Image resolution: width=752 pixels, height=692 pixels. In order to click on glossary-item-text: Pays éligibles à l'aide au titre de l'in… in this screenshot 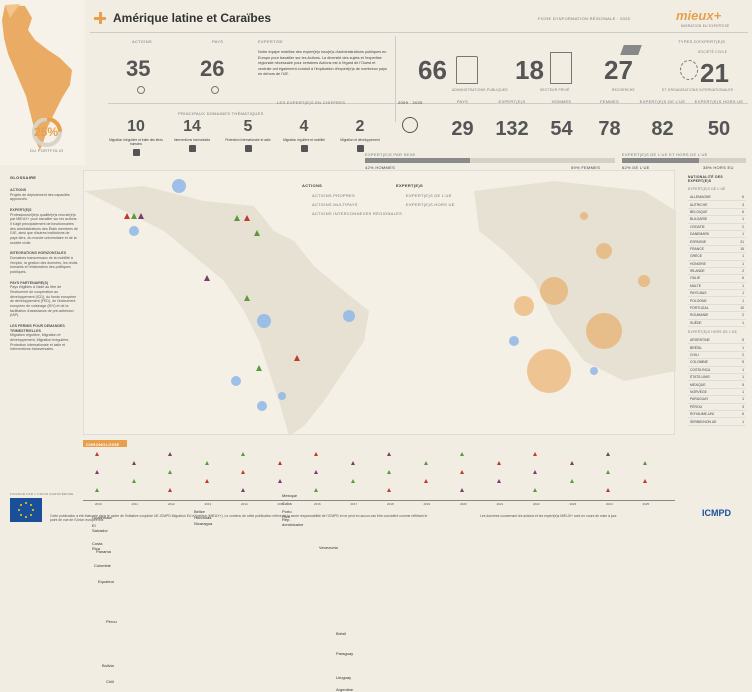, I will do `click(43, 301)`.